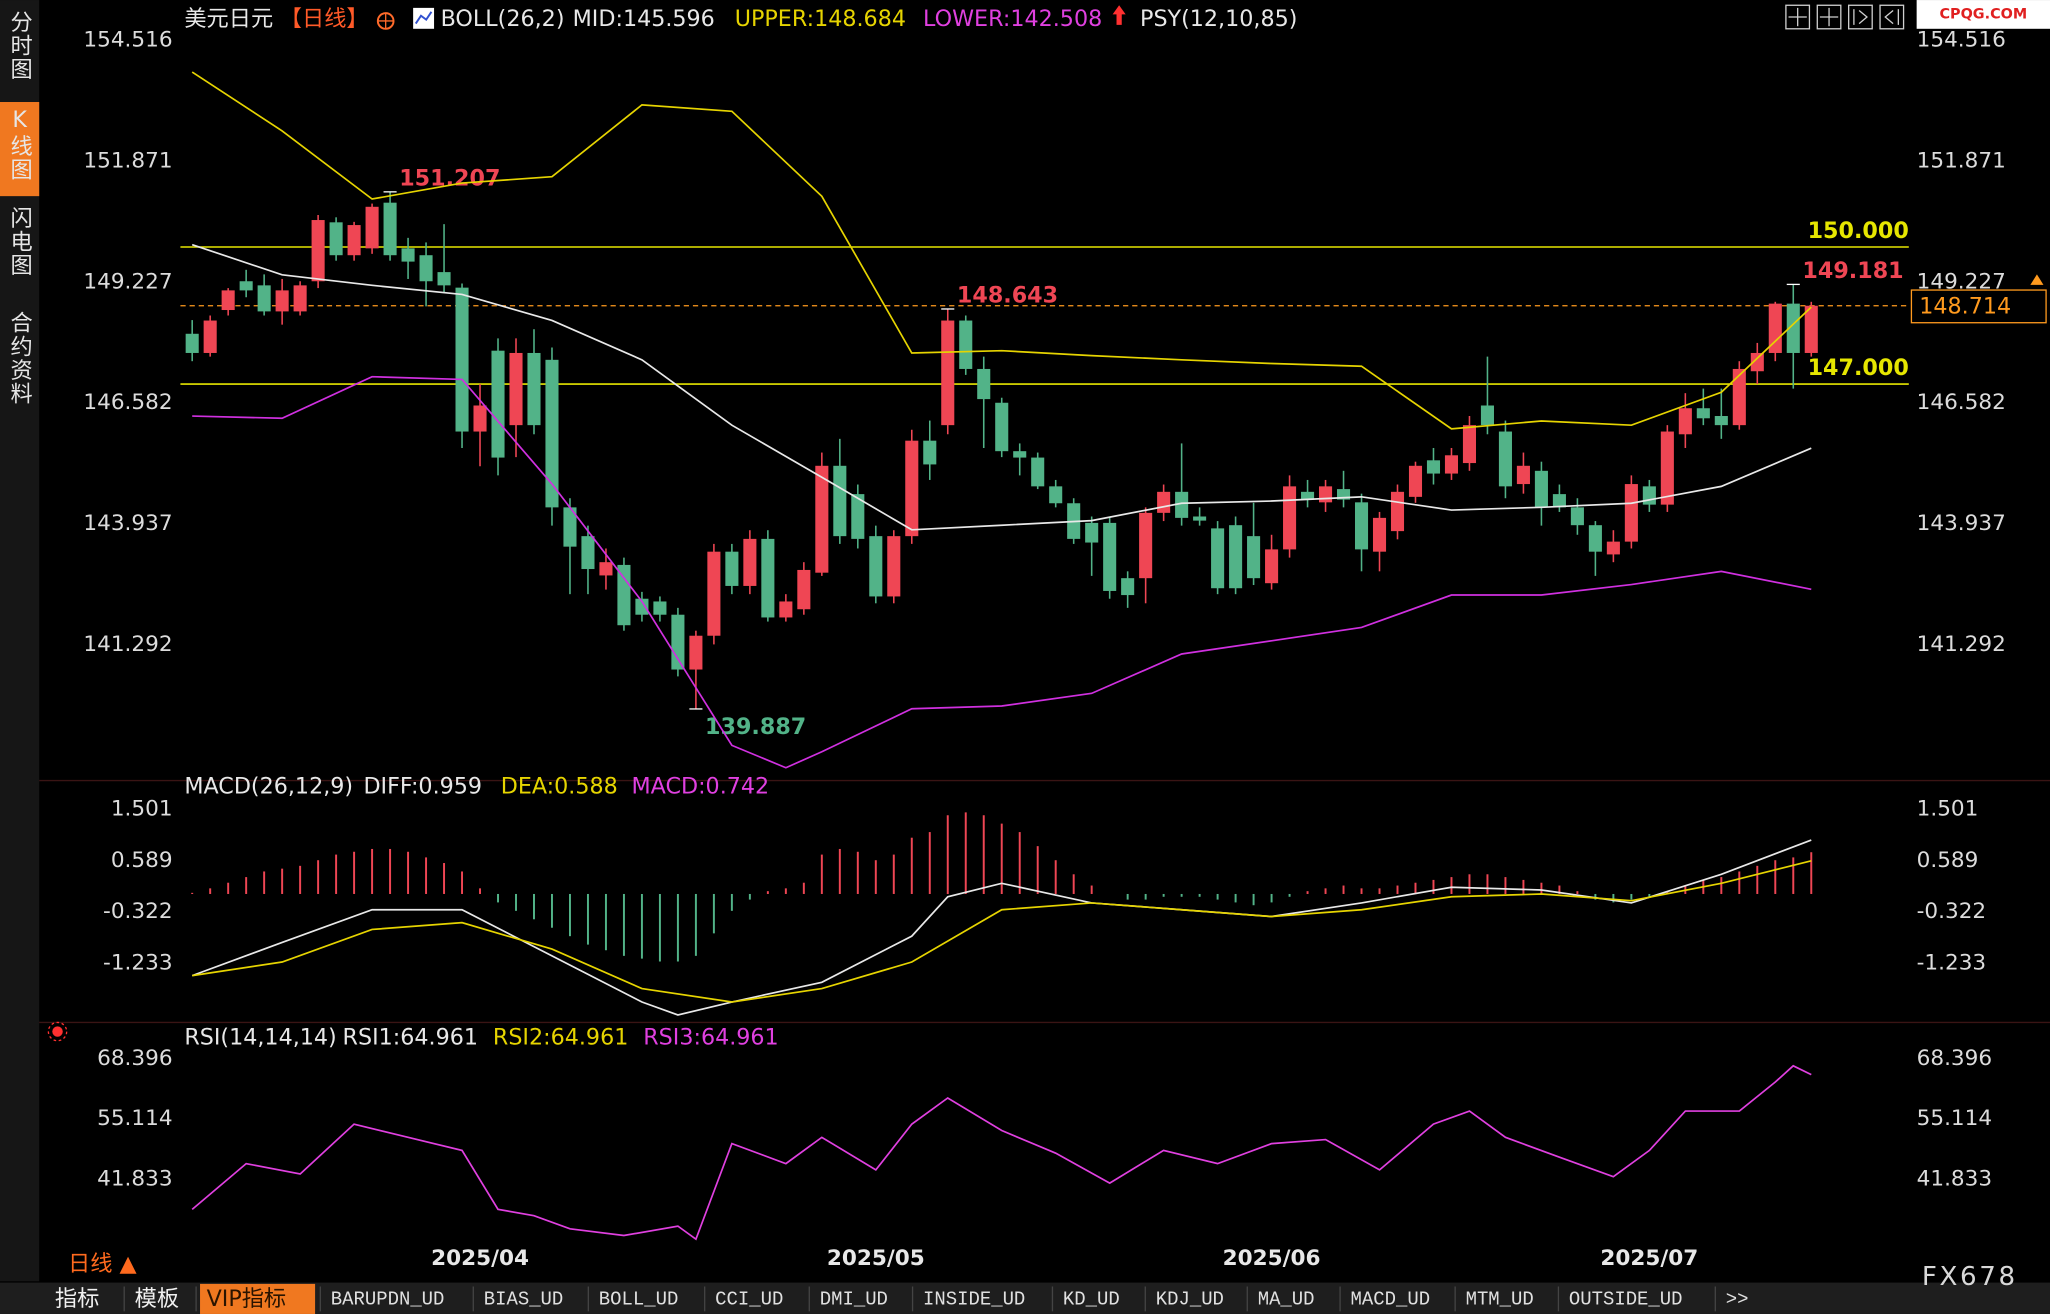  I want to click on arrow-icon, so click(1119, 15).